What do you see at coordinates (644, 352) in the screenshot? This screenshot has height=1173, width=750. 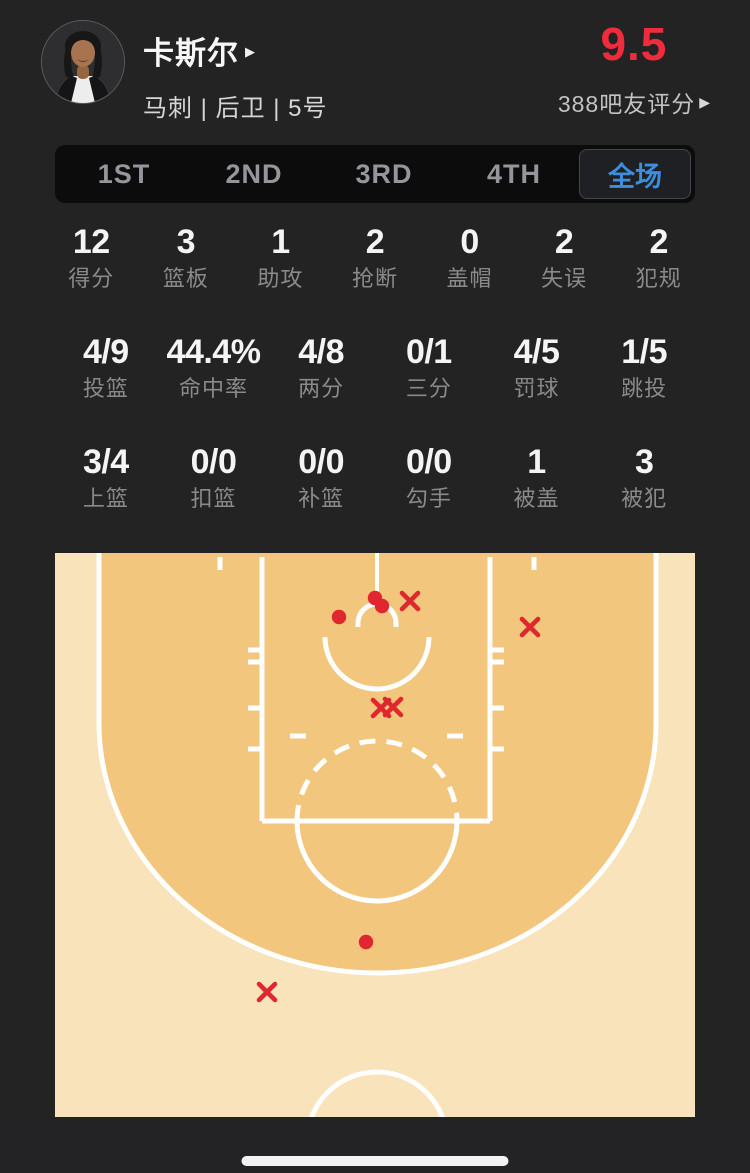 I see `stat-value: 1/5` at bounding box center [644, 352].